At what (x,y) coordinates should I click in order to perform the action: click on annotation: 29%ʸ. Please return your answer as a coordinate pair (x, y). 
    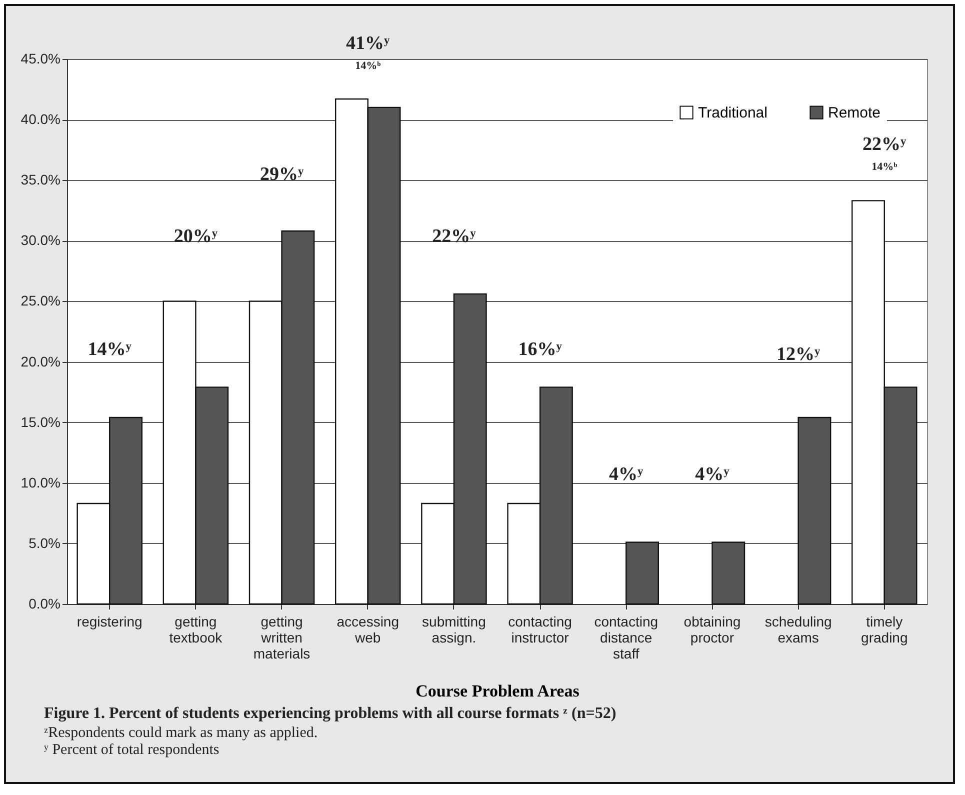
    Looking at the image, I should click on (282, 174).